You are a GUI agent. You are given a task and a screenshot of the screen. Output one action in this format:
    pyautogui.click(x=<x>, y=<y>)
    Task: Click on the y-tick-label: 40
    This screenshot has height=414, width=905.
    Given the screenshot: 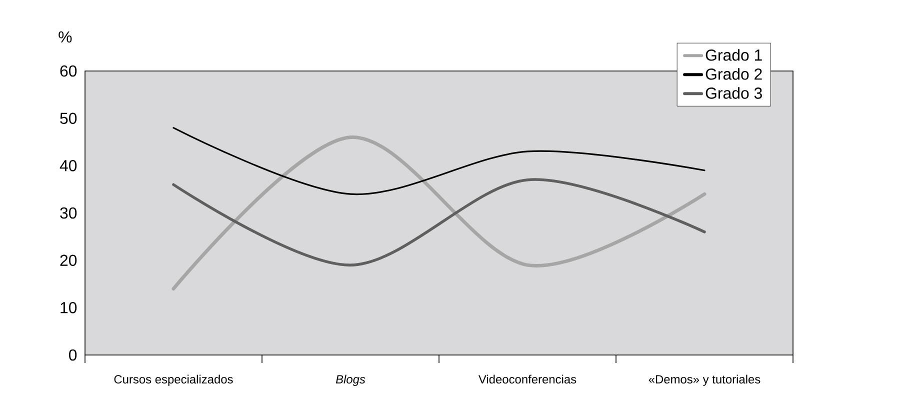 What is the action you would take?
    pyautogui.click(x=68, y=166)
    